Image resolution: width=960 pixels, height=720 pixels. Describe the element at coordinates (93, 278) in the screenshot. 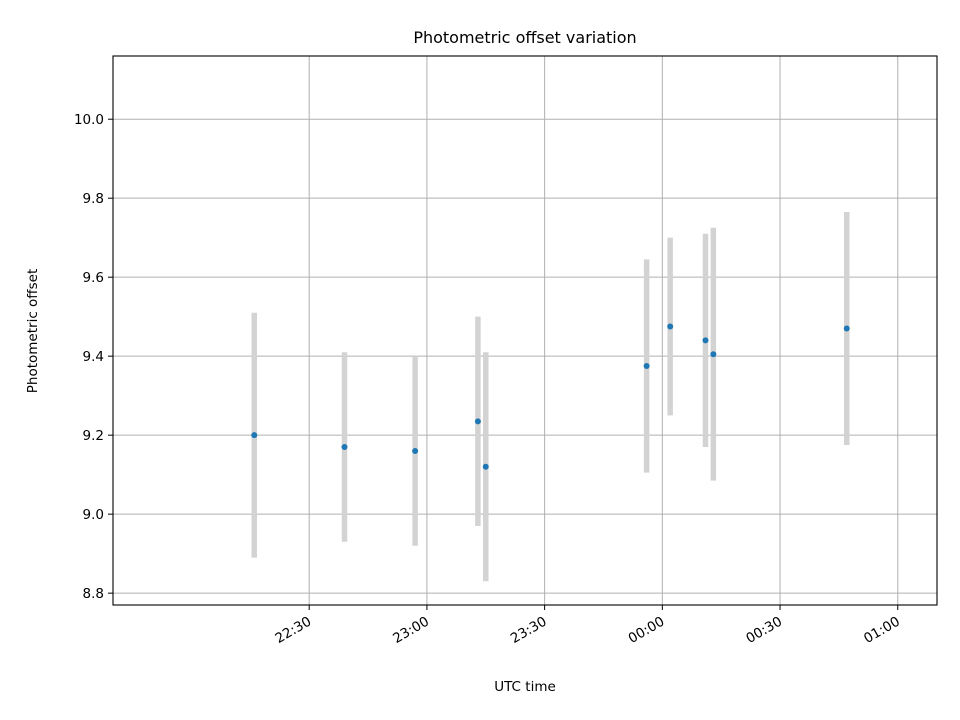

I see `y-tick-label: 9.6` at that location.